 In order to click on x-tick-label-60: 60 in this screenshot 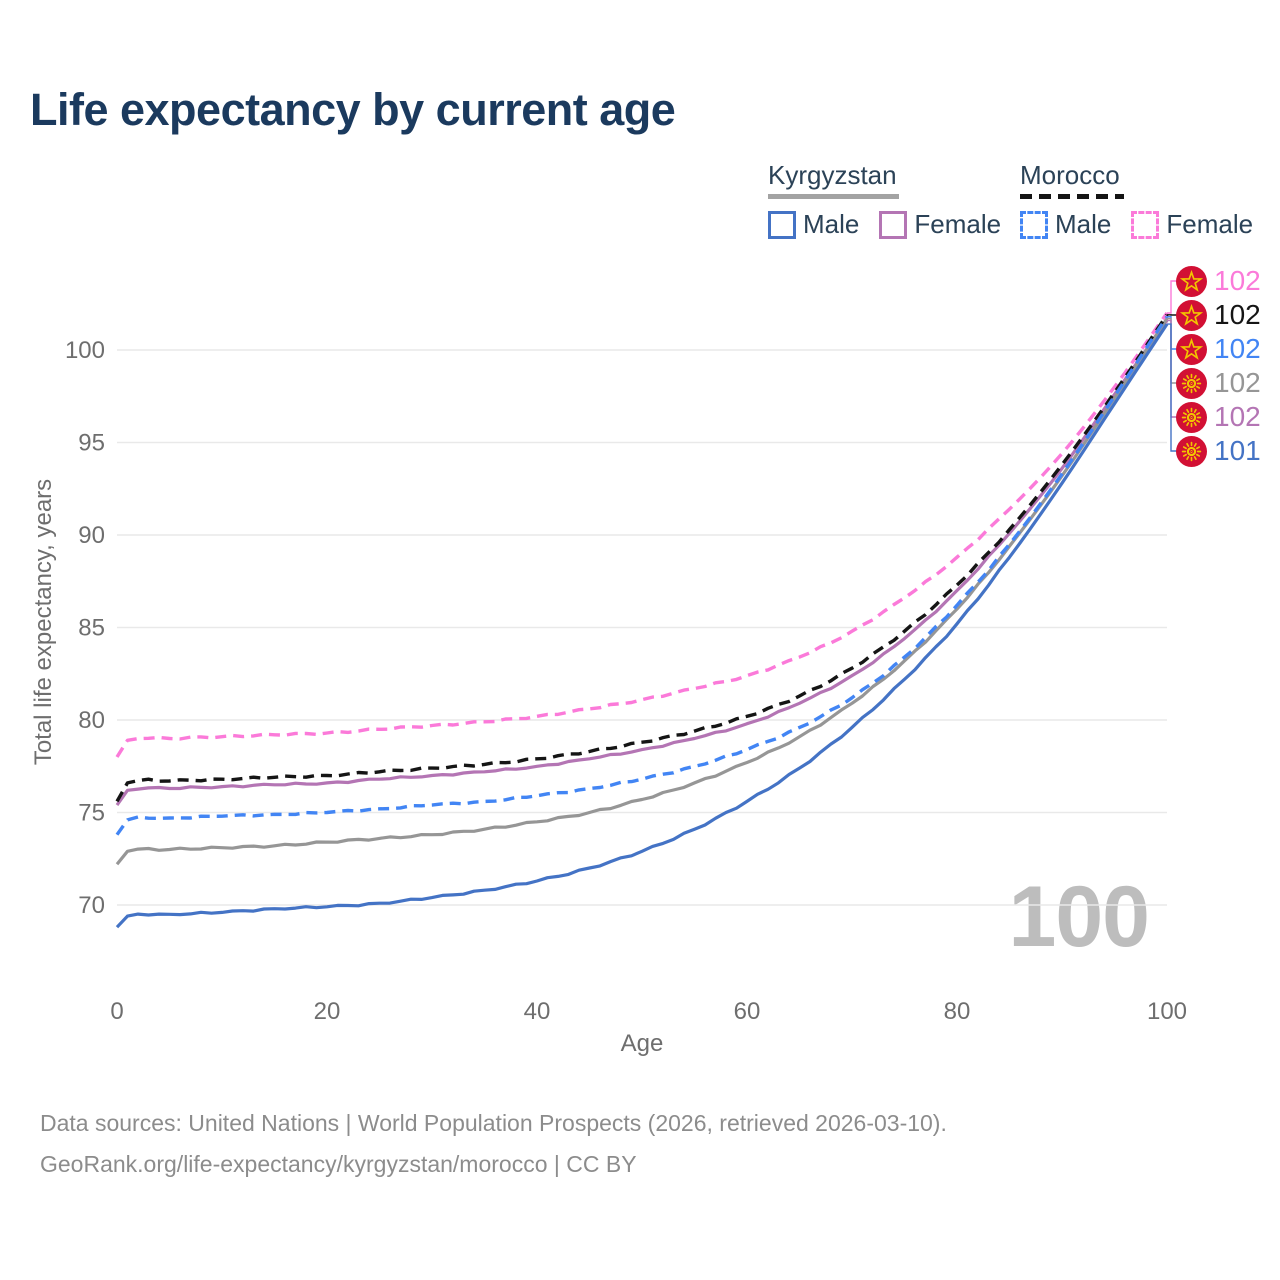, I will do `click(747, 1011)`.